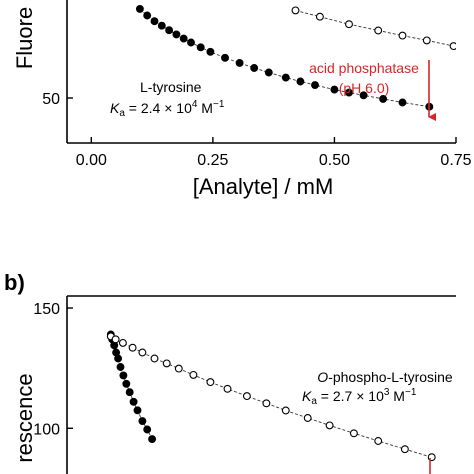  What do you see at coordinates (24, 417) in the screenshot?
I see `panel-b-y-axis-label: rescence` at bounding box center [24, 417].